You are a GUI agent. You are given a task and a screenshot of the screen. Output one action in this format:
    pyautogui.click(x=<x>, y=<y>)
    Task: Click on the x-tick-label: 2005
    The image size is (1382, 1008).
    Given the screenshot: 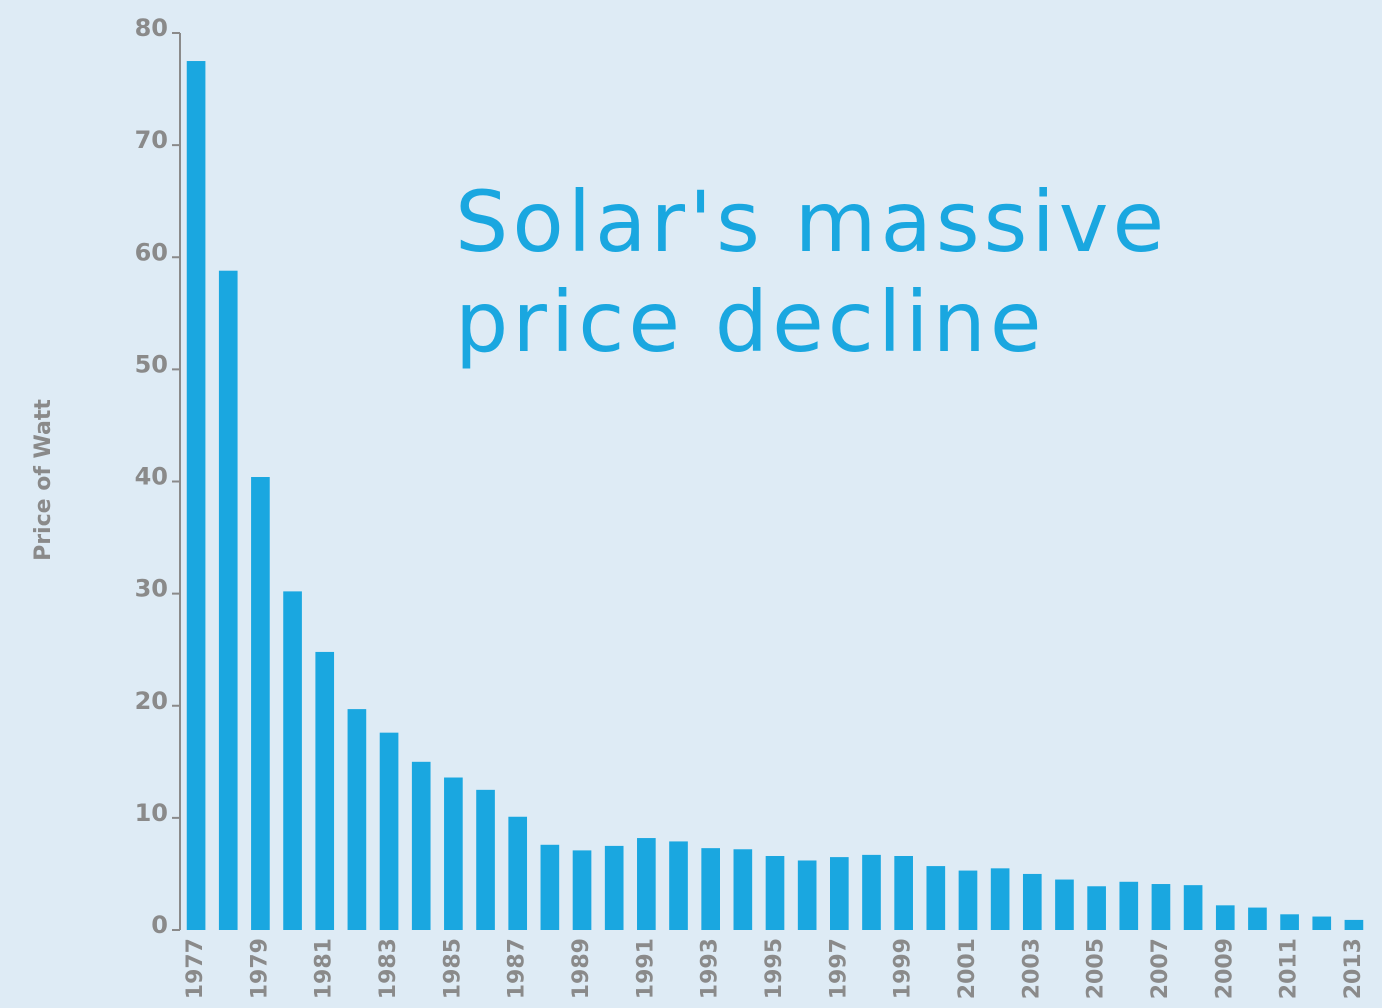 What is the action you would take?
    pyautogui.click(x=1096, y=968)
    